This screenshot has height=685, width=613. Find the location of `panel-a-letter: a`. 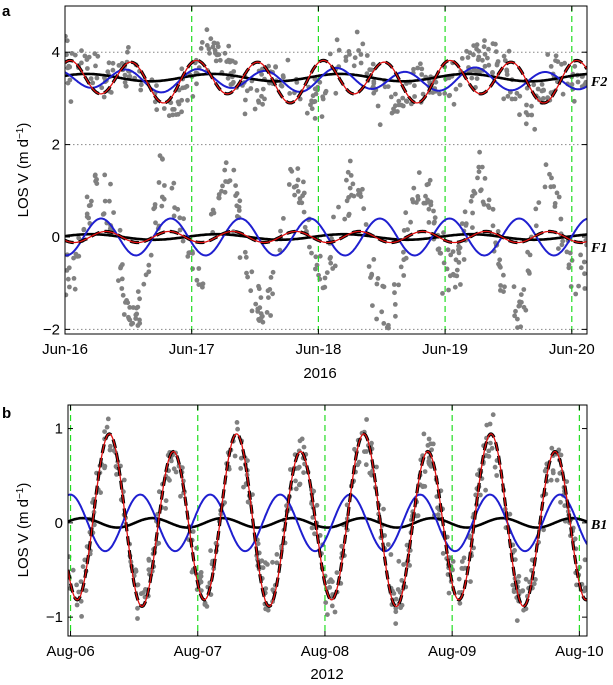

panel-a-letter: a is located at coordinates (6, 11).